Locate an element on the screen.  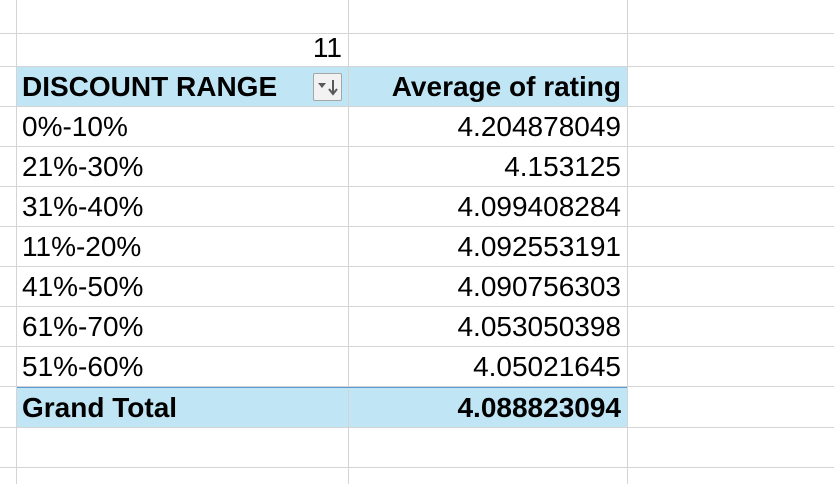
pivot-row-value: 4.092553191 is located at coordinates (539, 246).